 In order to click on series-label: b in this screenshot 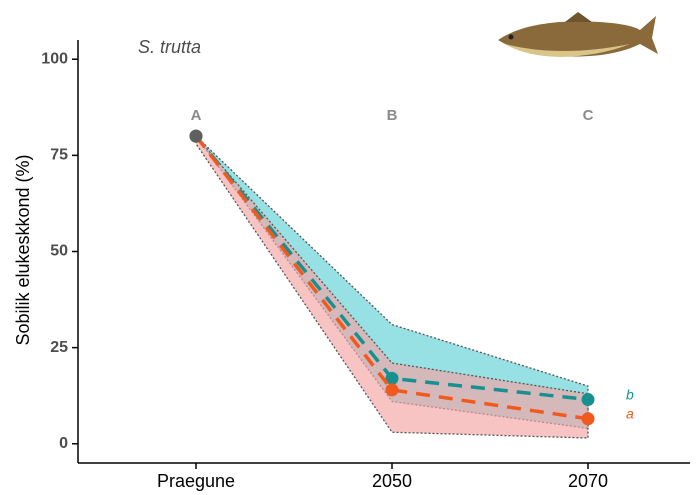, I will do `click(630, 394)`.